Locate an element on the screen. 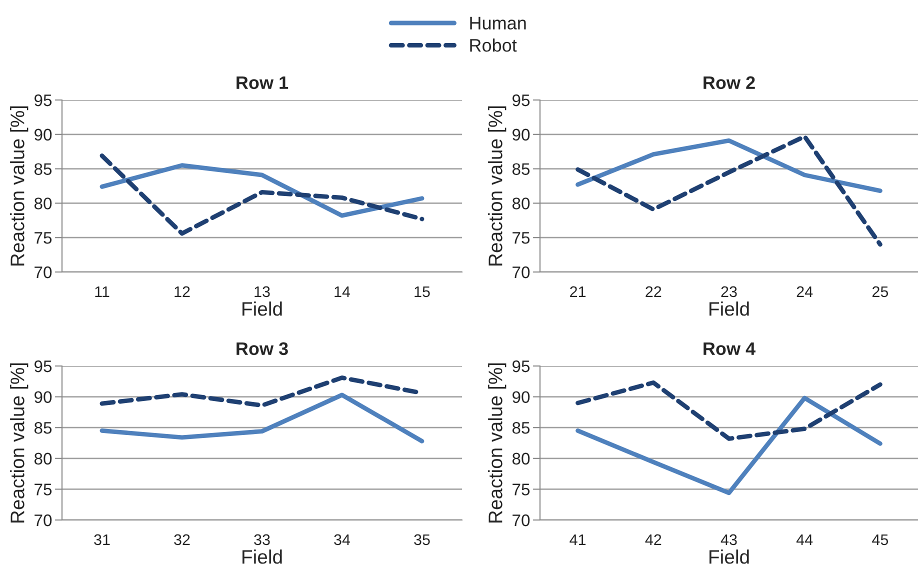  x-tick-label: 32 is located at coordinates (182, 540).